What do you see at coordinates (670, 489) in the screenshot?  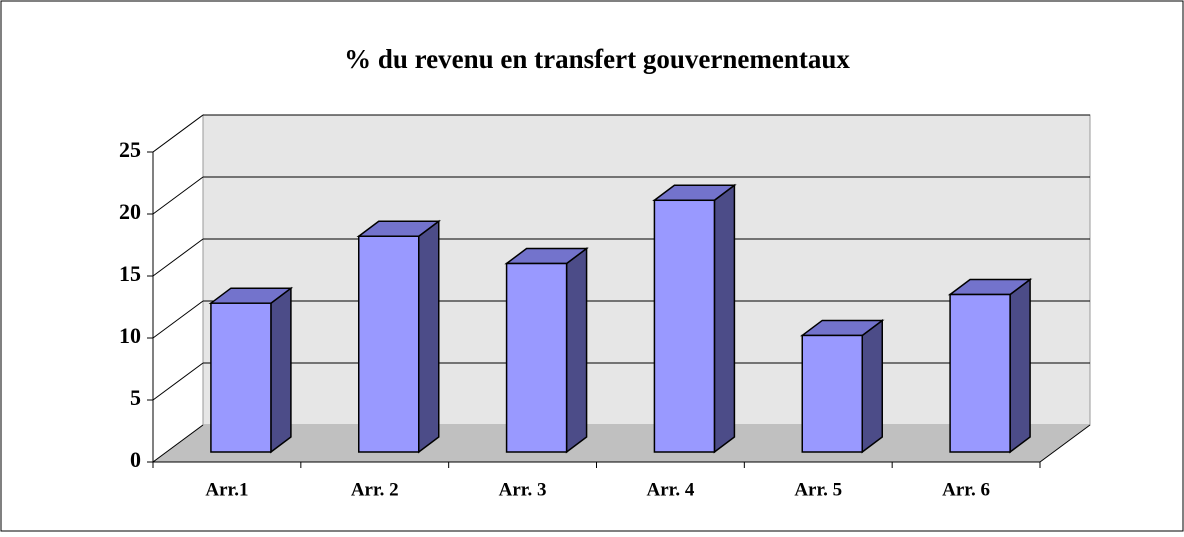 I see `x-tick-label: Arr. 4` at bounding box center [670, 489].